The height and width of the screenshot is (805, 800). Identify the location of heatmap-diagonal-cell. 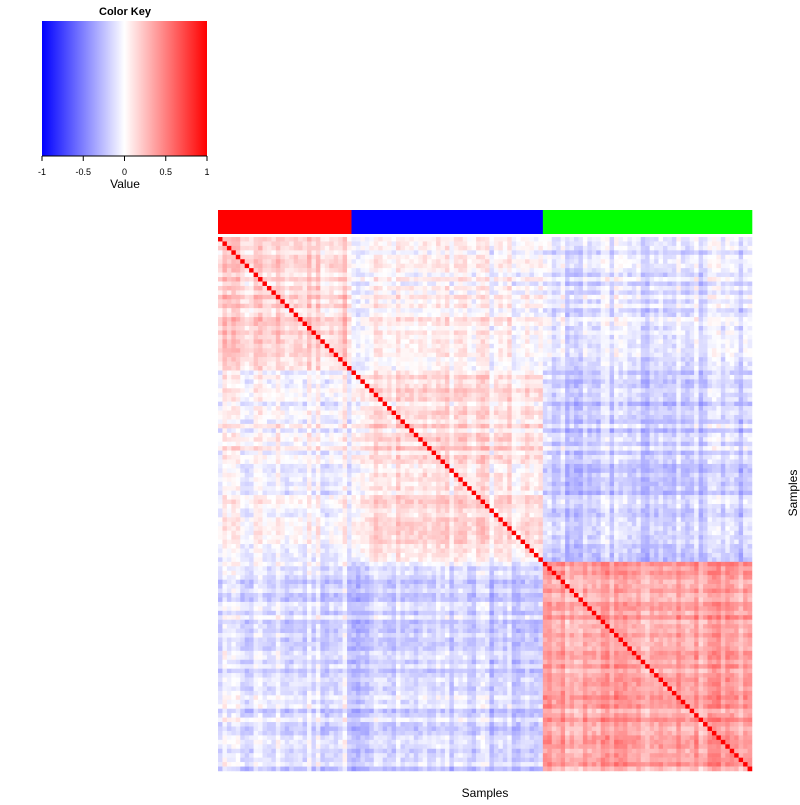
(260, 279).